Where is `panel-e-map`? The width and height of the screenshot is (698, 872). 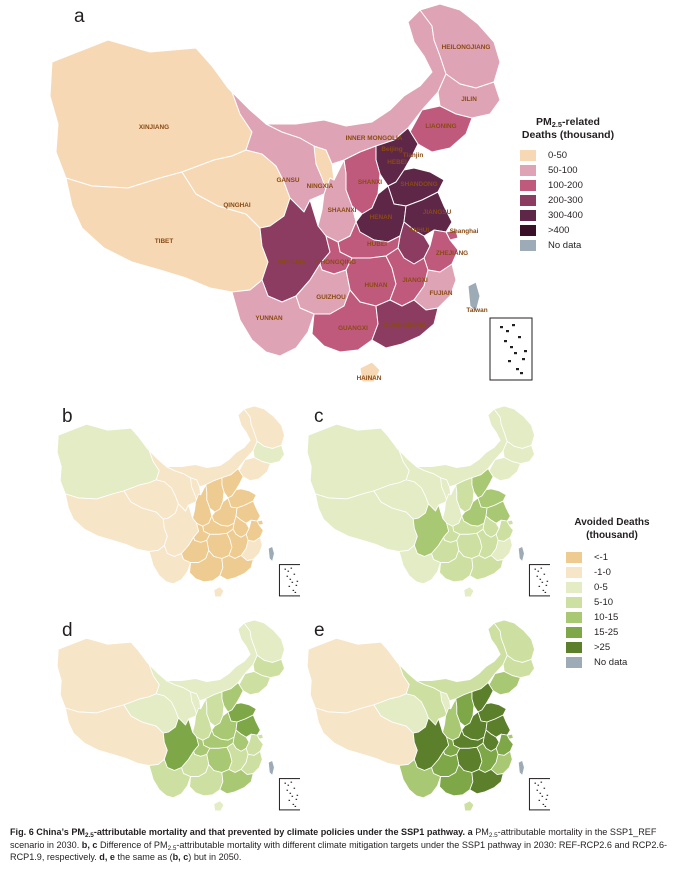 panel-e-map is located at coordinates (428, 715).